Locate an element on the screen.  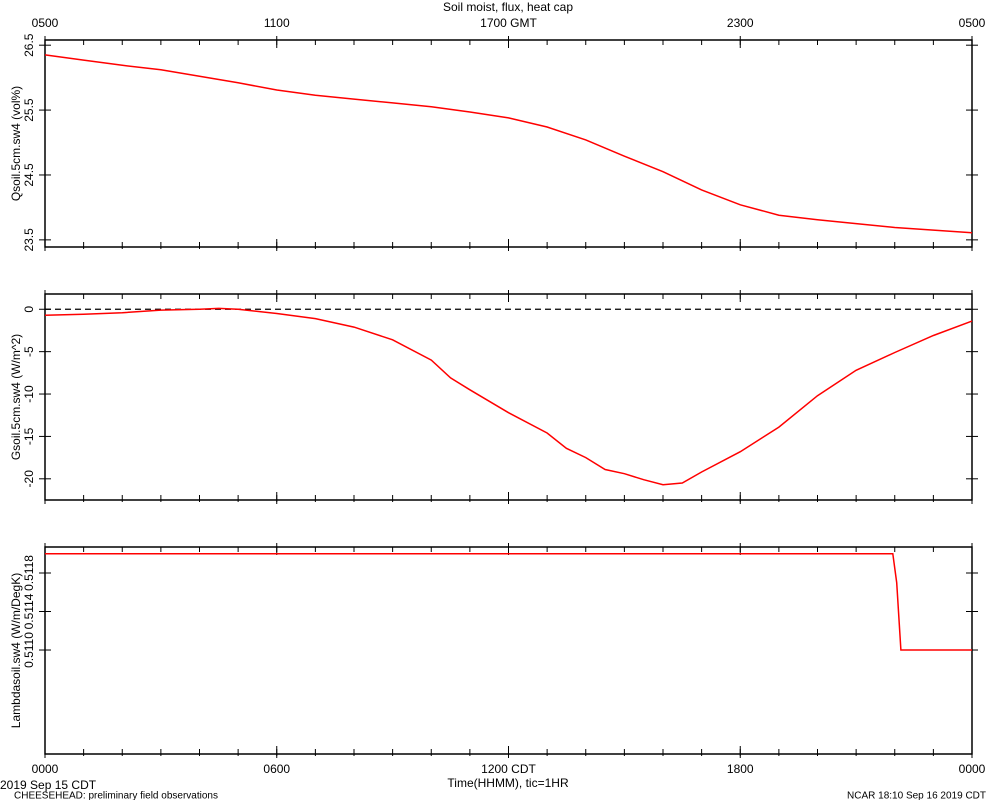
data-line is located at coordinates (508, 601).